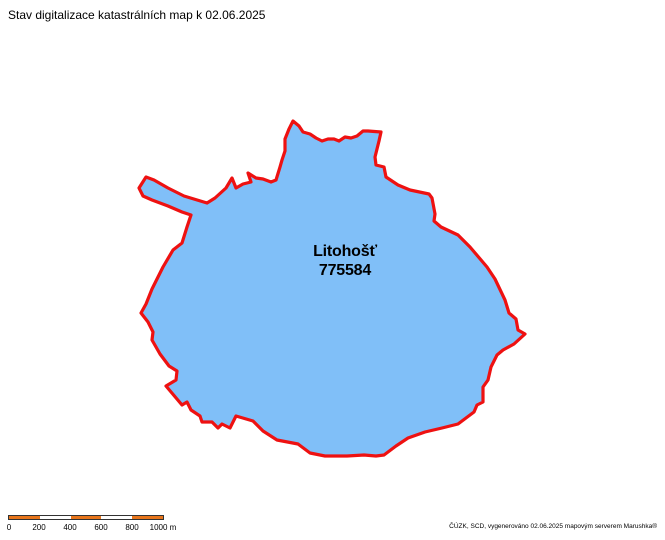 Image resolution: width=665 pixels, height=540 pixels. I want to click on parcel-name: Litohošť, so click(345, 251).